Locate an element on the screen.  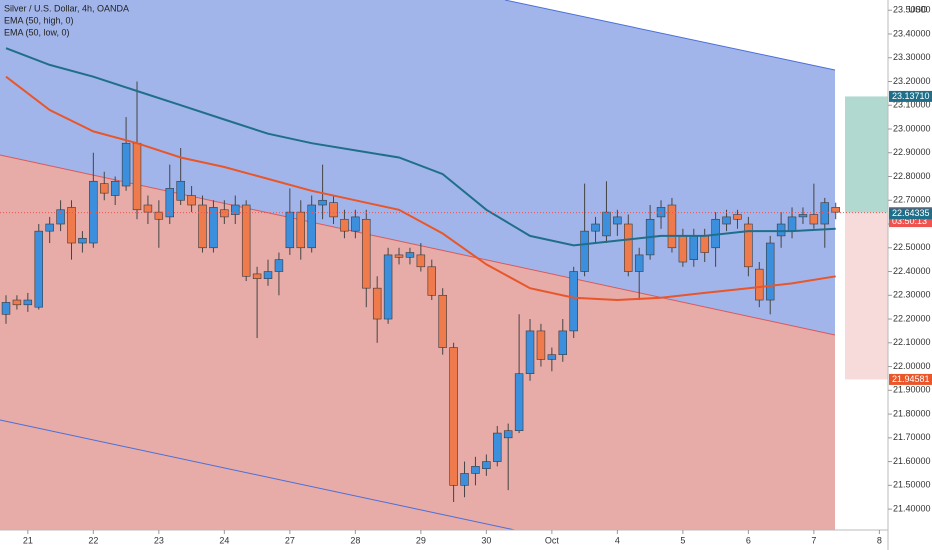
price-badge-label: 21.94581 is located at coordinates (911, 379).